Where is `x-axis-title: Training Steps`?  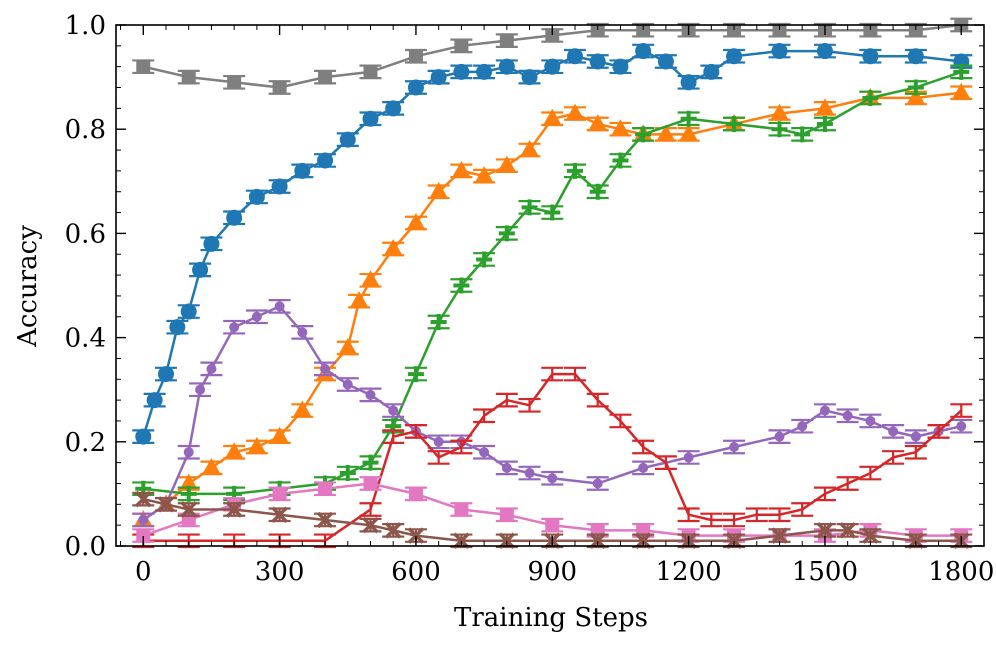
x-axis-title: Training Steps is located at coordinates (551, 618).